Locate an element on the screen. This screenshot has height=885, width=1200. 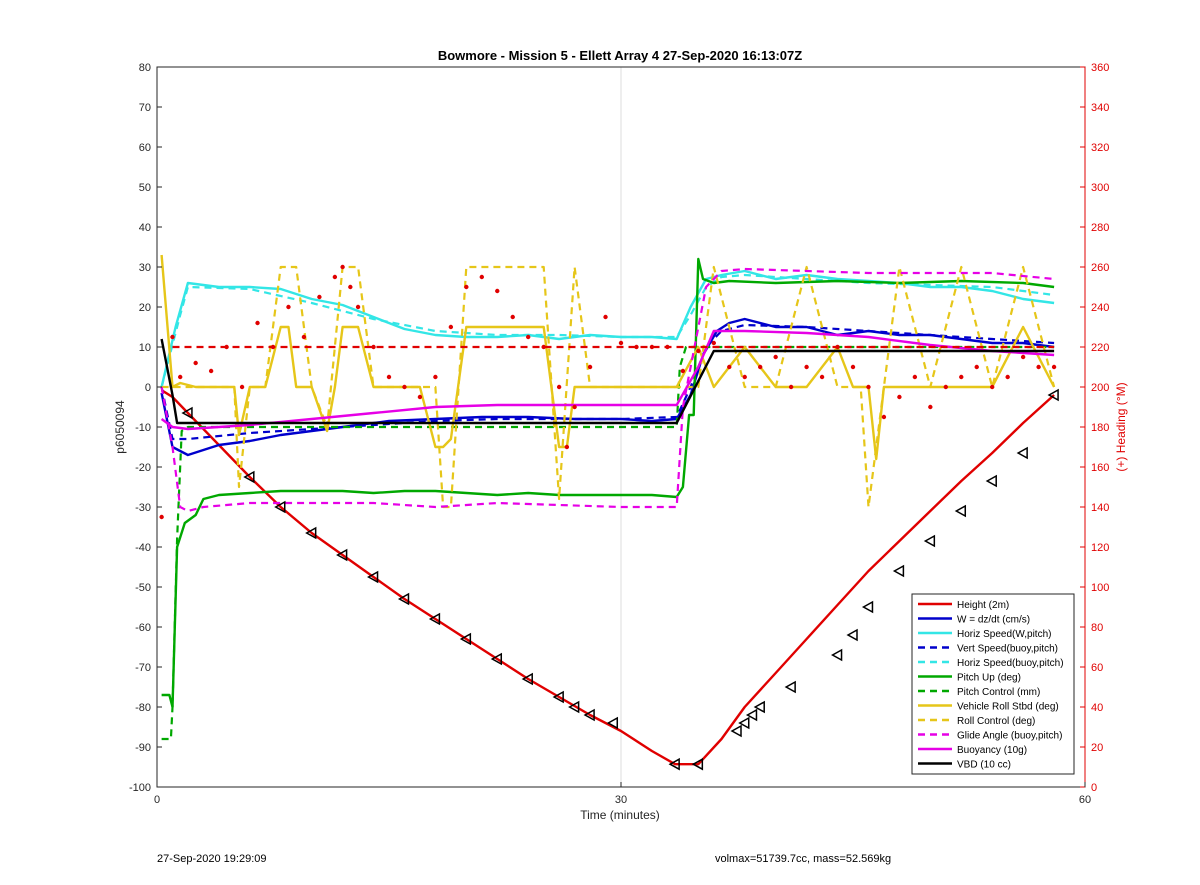
y-tick-label-left: 0 is located at coordinates (148, 388).